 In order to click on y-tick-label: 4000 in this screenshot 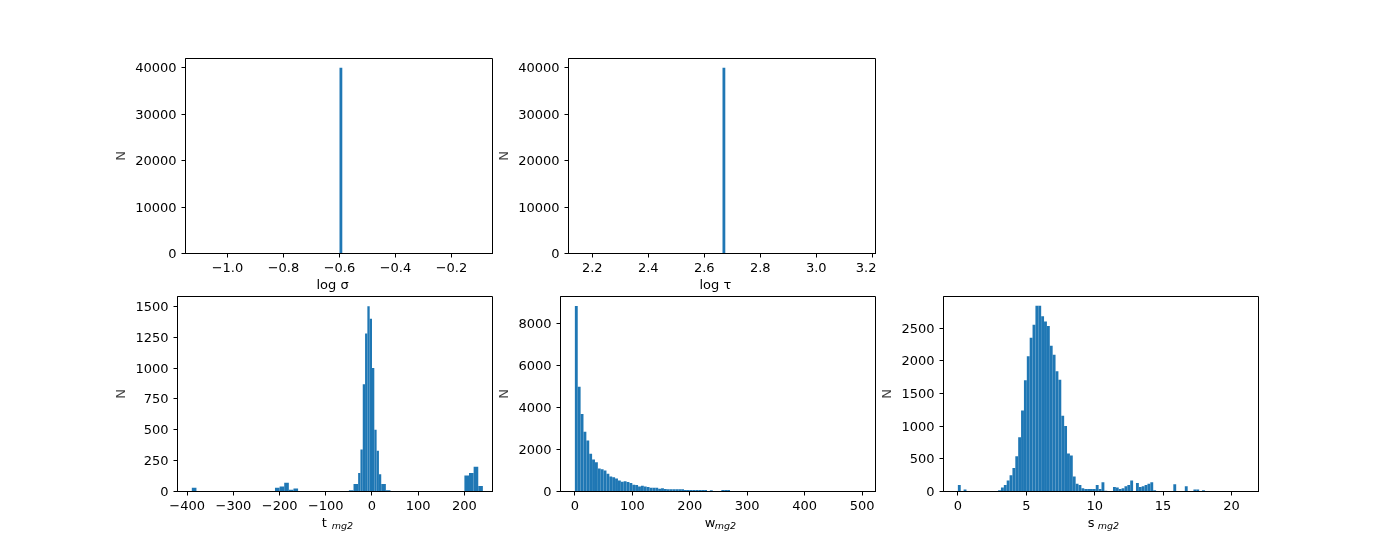, I will do `click(535, 408)`.